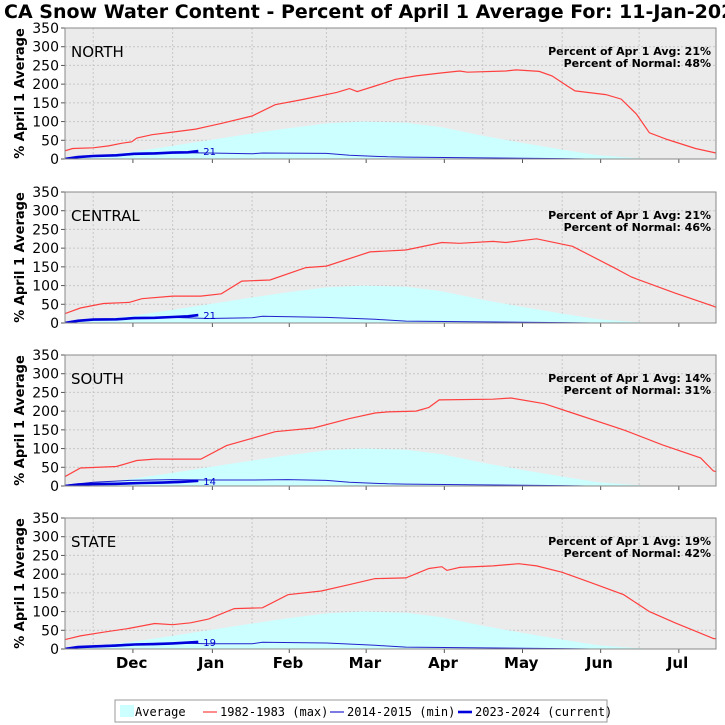 Image resolution: width=725 pixels, height=725 pixels. I want to click on legend-label: Average, so click(160, 712).